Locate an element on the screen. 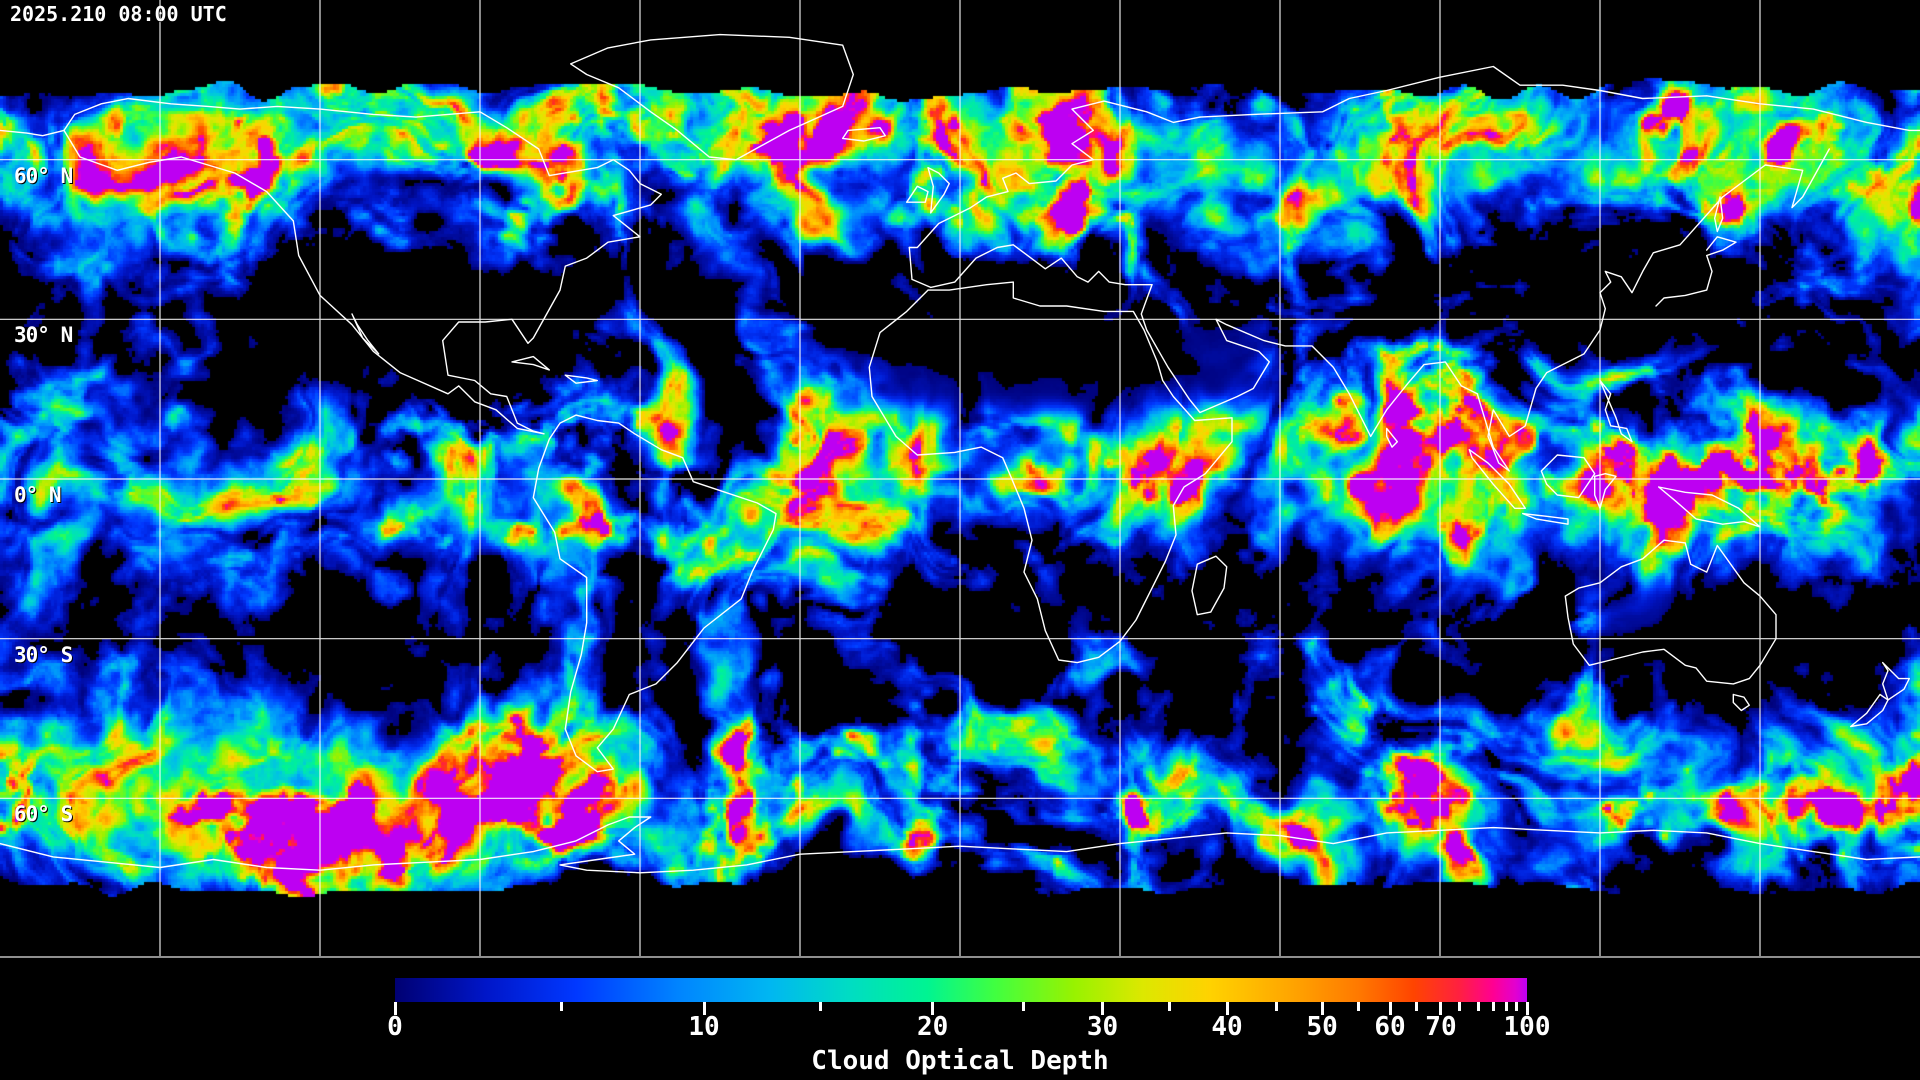 This screenshot has width=1920, height=1080. colorbar-tick-label: 60 is located at coordinates (1390, 1027).